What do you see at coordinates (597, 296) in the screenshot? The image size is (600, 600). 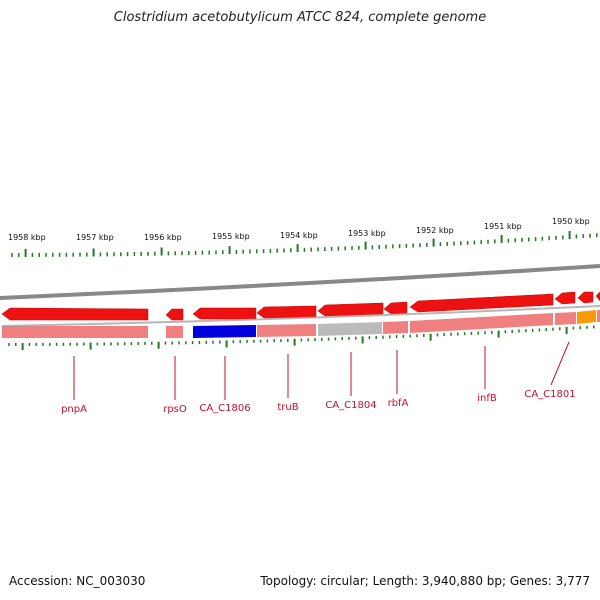 I see `gene-arrow-next` at bounding box center [597, 296].